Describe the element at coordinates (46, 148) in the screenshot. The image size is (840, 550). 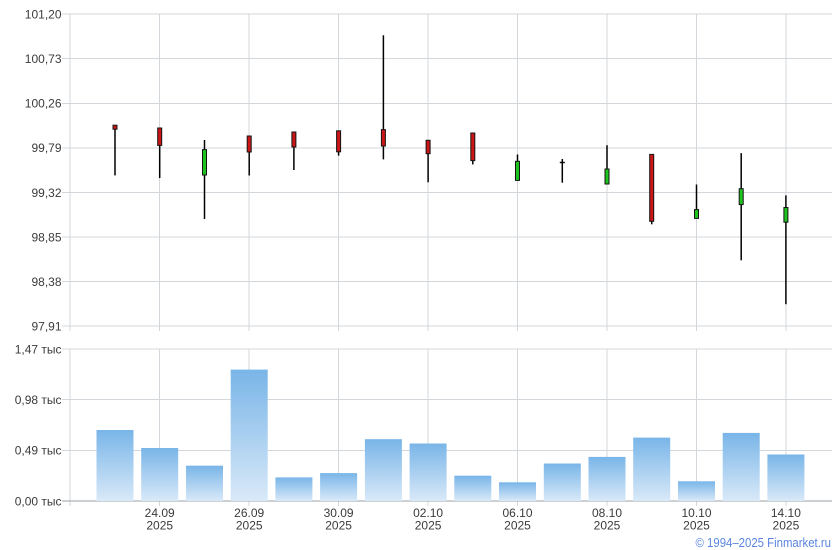
I see `svg-text: 99,79` at that location.